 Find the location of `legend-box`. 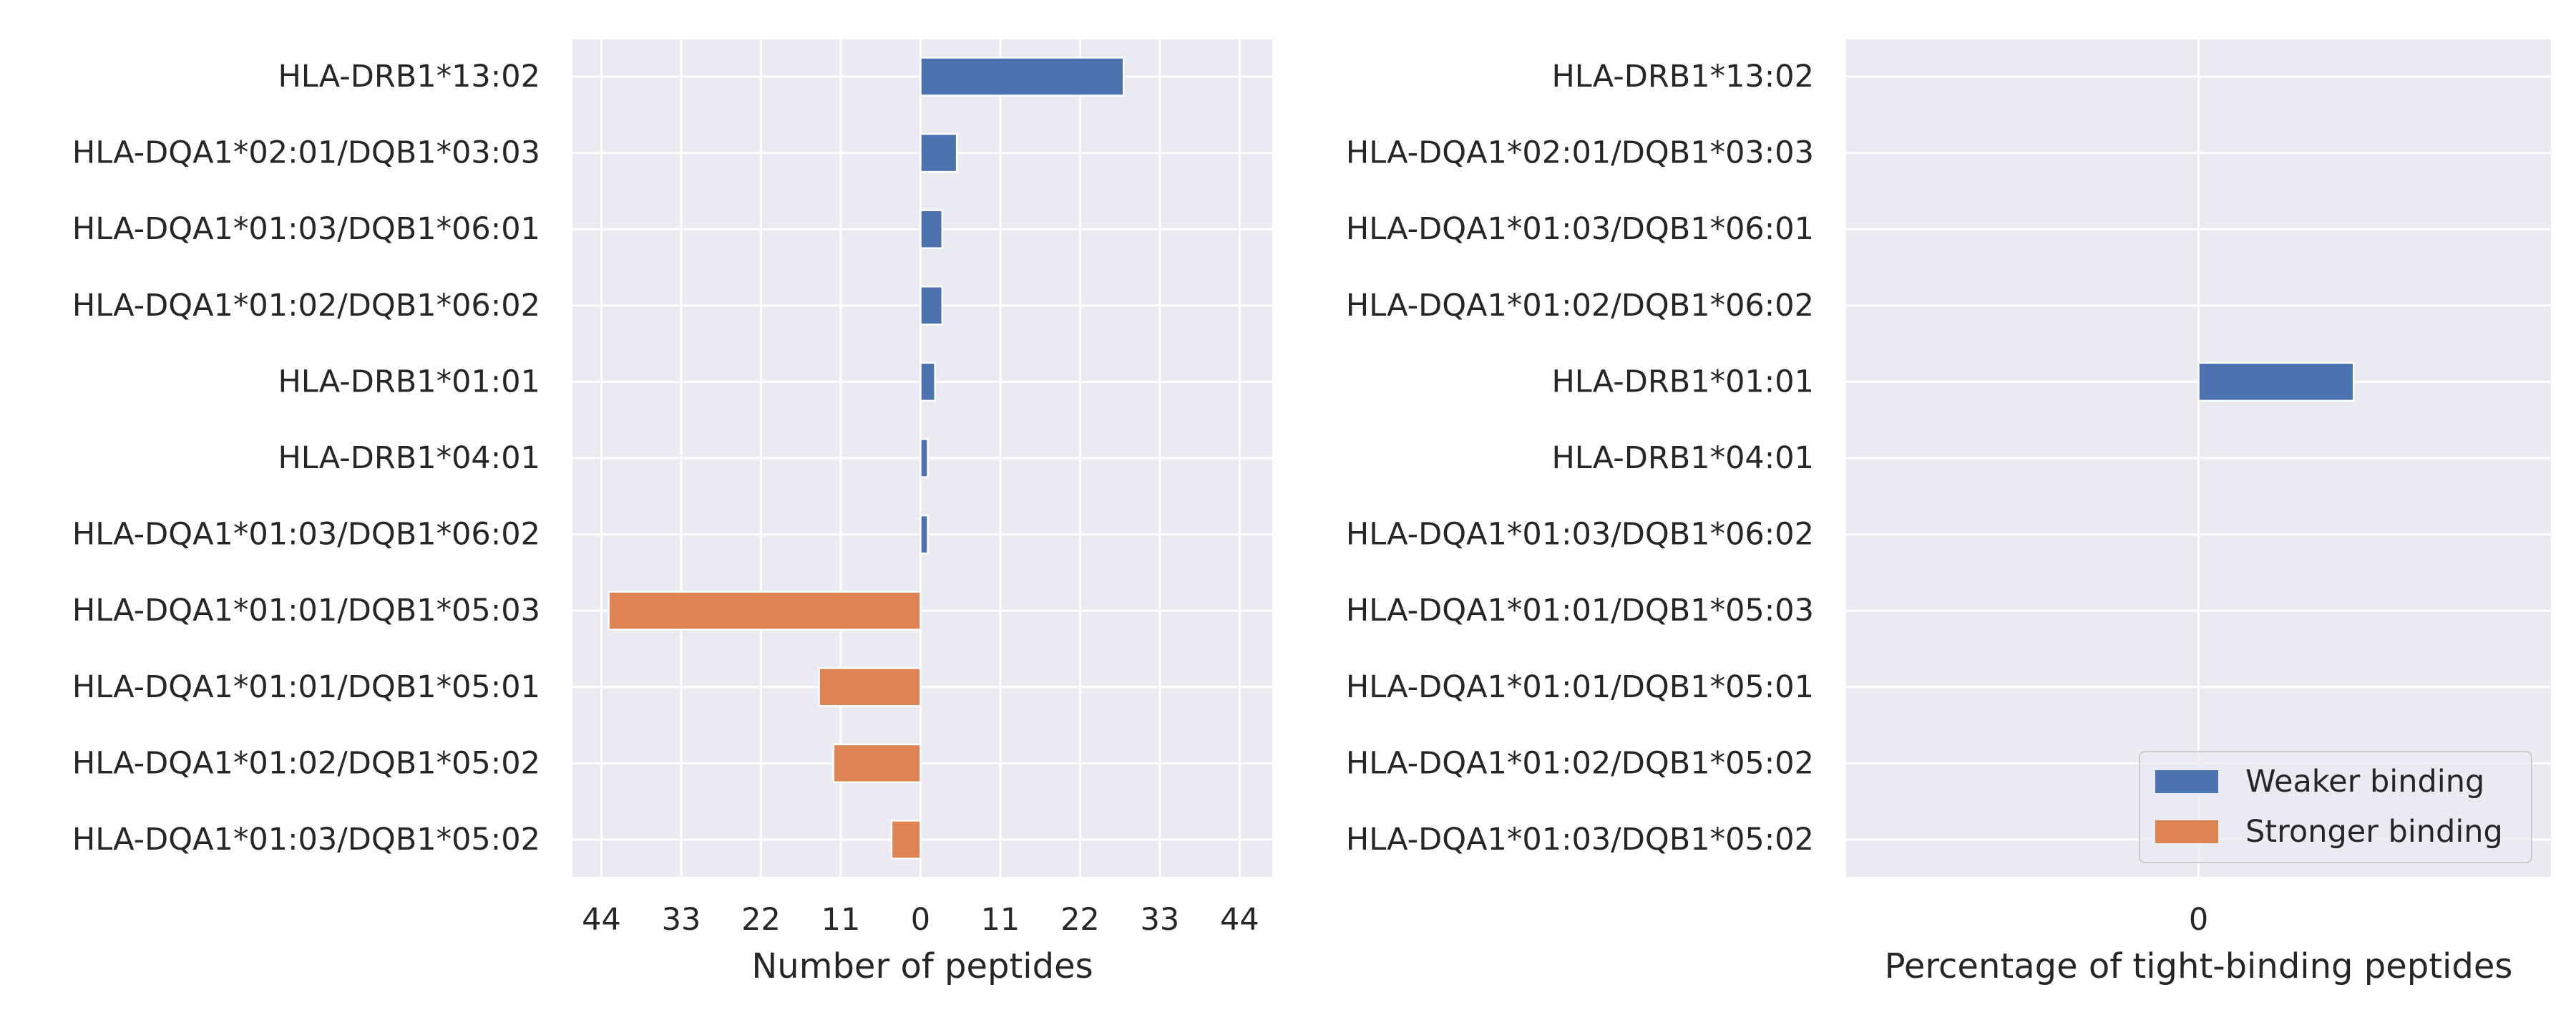

legend-box is located at coordinates (2335, 807).